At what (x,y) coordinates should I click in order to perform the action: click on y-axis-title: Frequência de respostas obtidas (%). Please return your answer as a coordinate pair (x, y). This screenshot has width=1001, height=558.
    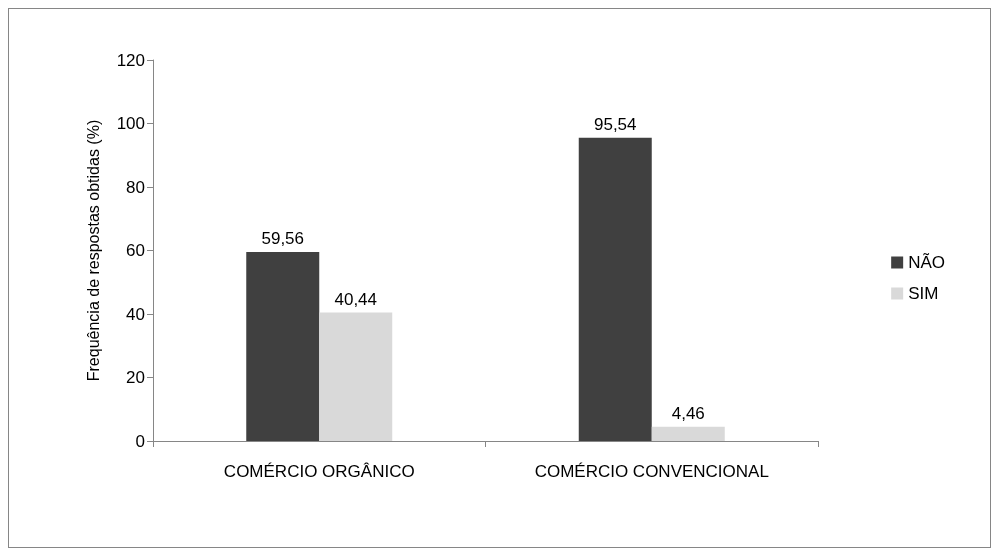
    Looking at the image, I should click on (93, 250).